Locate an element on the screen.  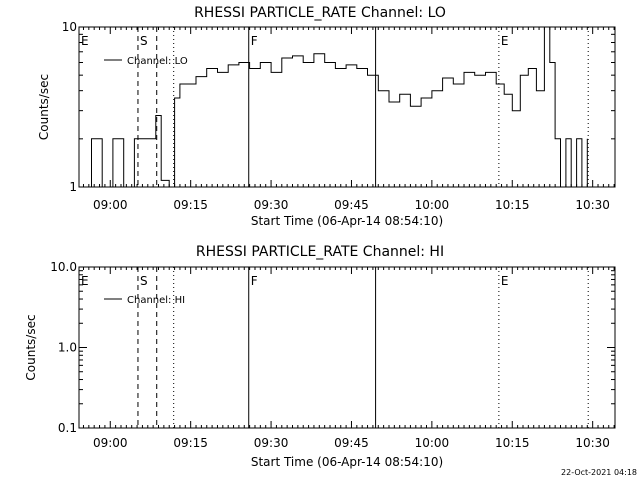
date-stamp: 22-Oct-2021 04:18 is located at coordinates (599, 472).